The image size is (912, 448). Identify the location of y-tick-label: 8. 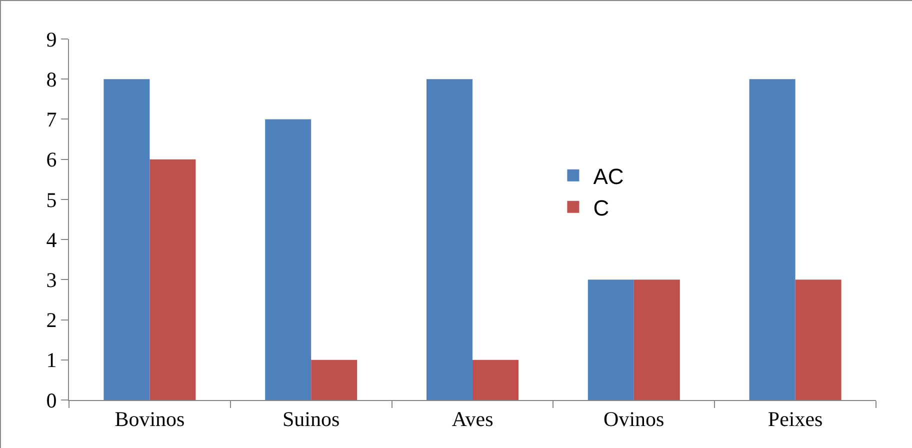
(51, 79).